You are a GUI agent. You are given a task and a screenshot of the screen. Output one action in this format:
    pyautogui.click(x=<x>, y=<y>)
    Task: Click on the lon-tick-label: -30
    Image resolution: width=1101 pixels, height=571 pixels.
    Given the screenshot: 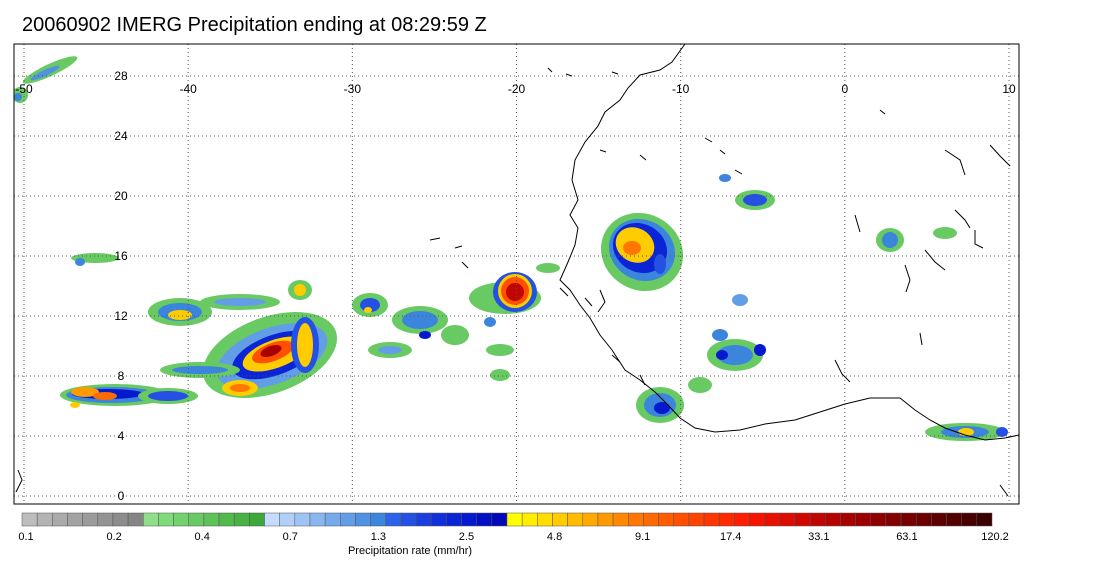 What is the action you would take?
    pyautogui.click(x=353, y=89)
    